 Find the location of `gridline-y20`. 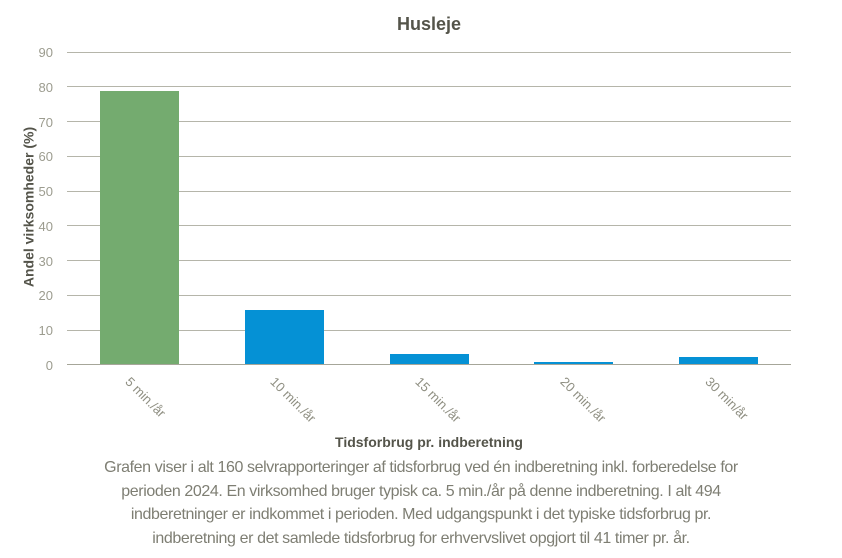

gridline-y20 is located at coordinates (429, 295).